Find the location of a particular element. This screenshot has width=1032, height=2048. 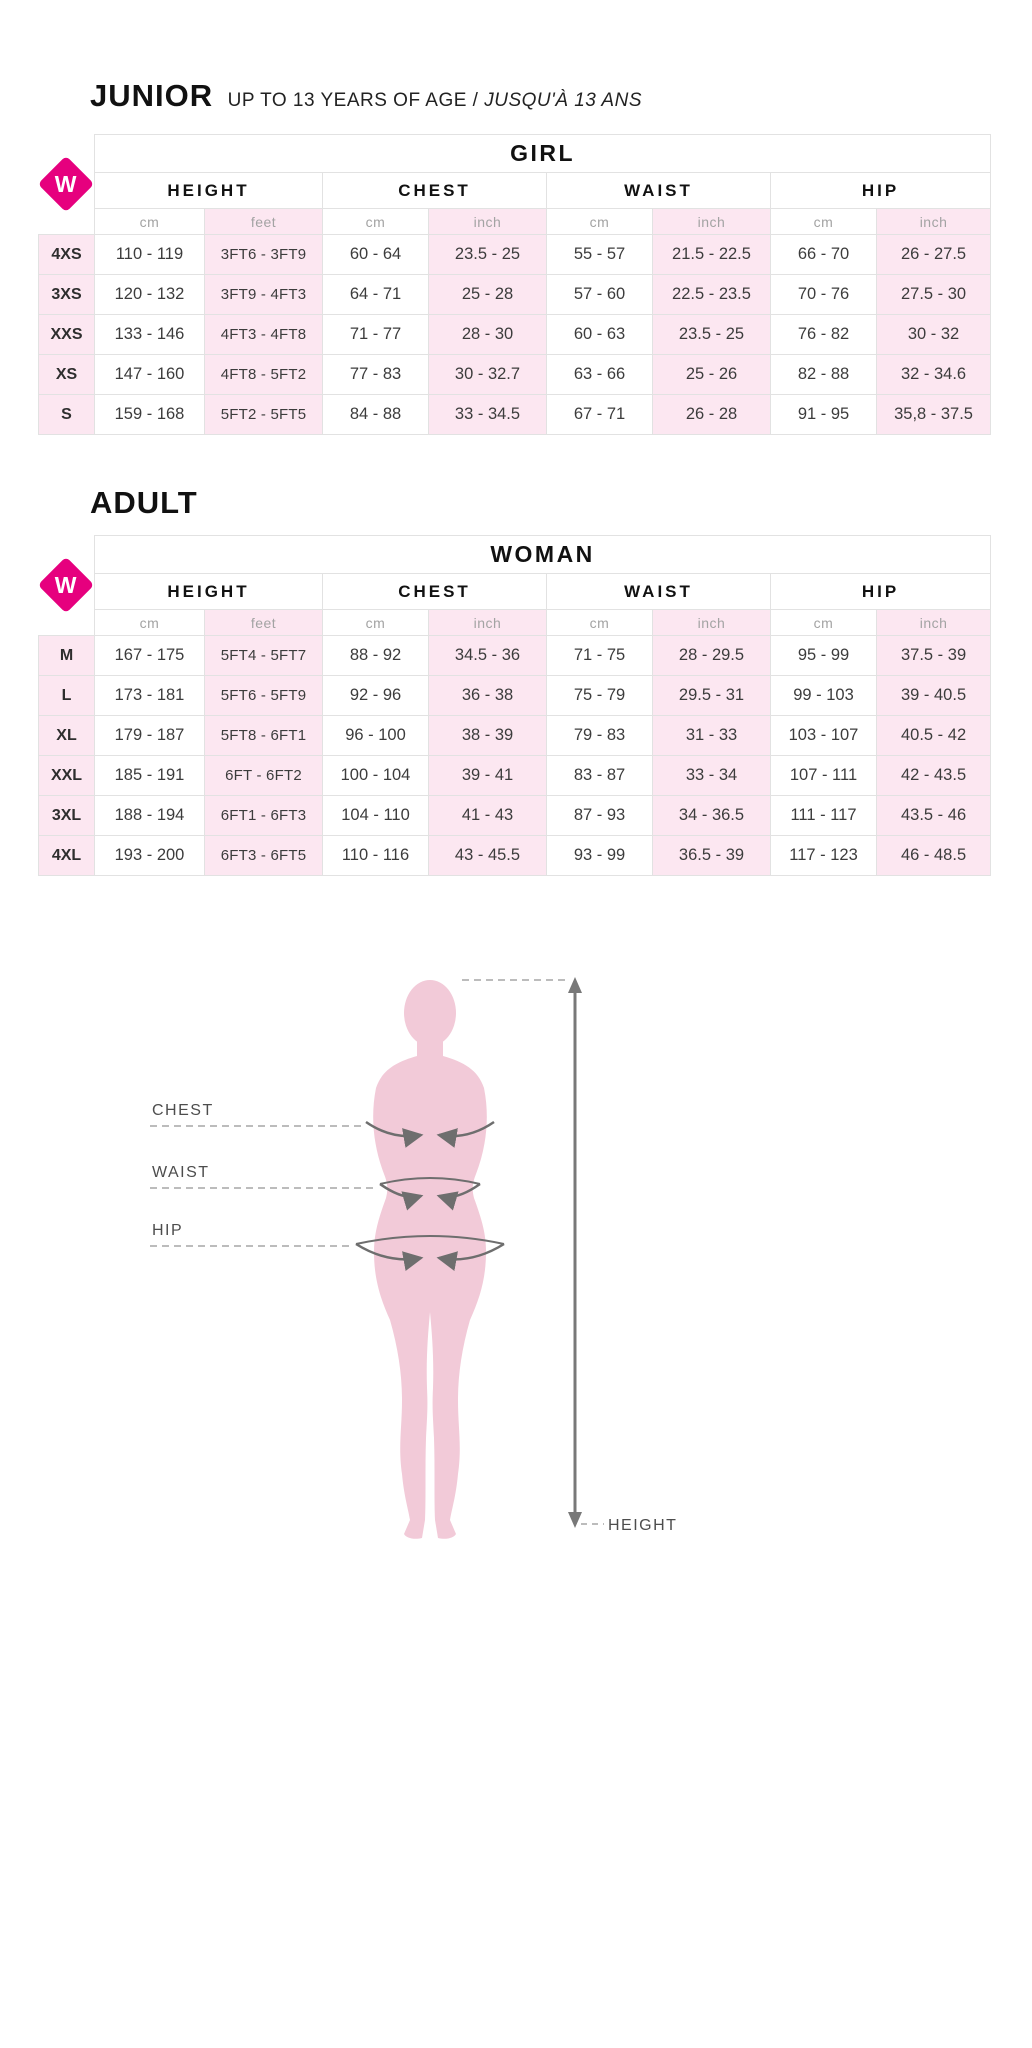

chest-measure-group: CHEST is located at coordinates (322, 1125).